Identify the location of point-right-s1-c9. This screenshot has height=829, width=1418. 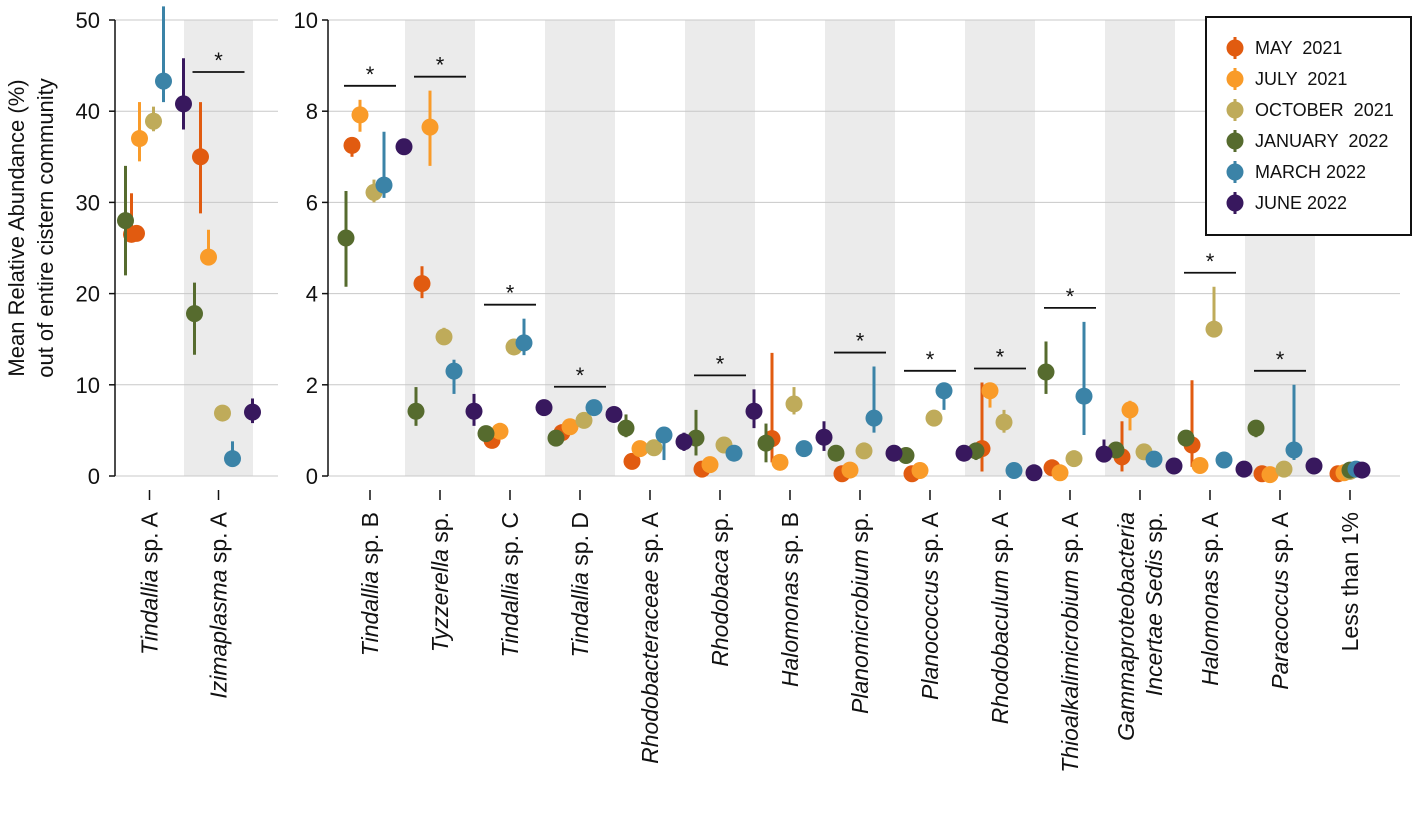
(990, 395).